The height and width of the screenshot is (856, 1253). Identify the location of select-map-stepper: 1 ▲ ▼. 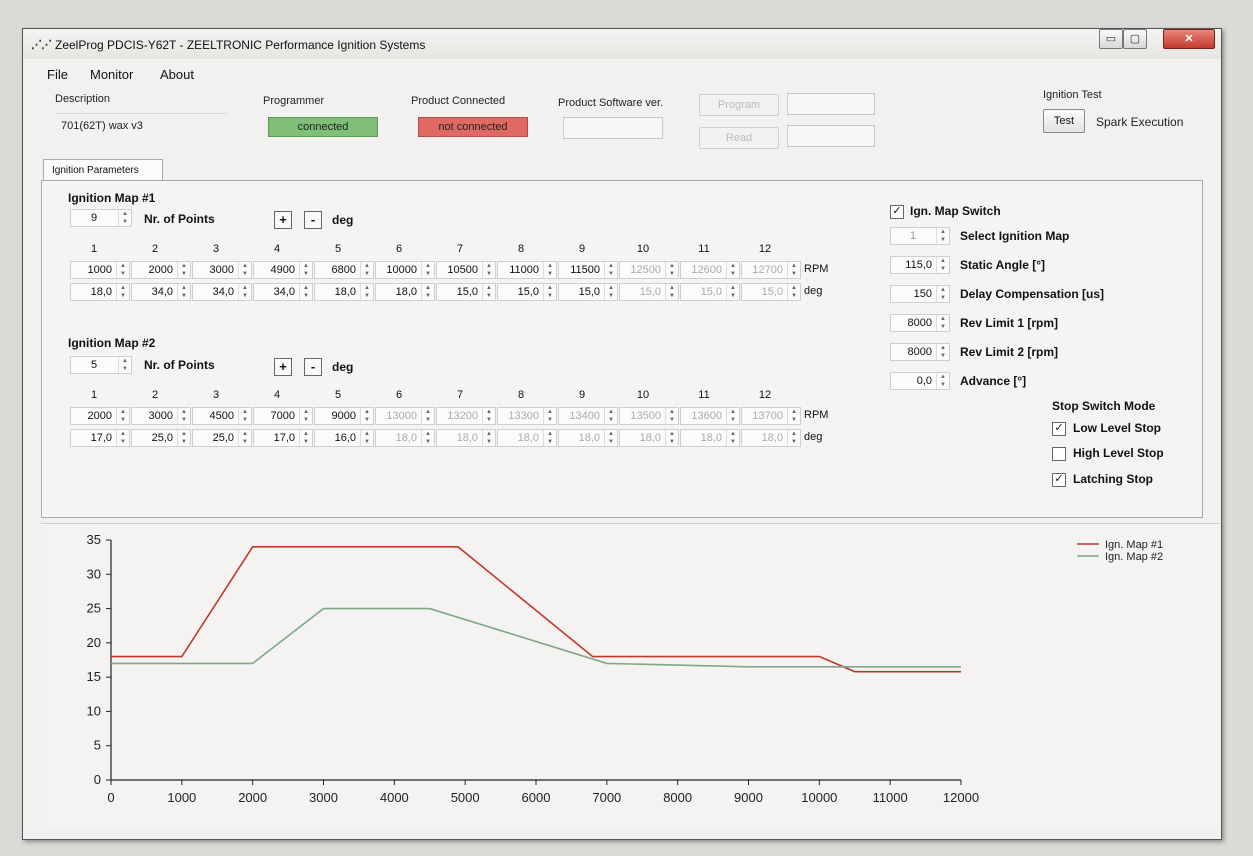
(920, 236).